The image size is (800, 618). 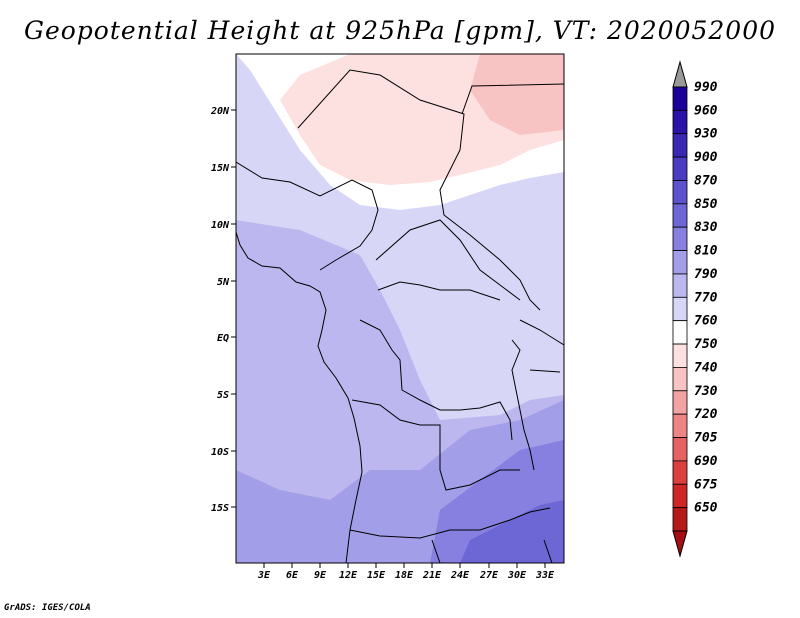 I want to click on colorbar-bottom-arrow, so click(x=680, y=544).